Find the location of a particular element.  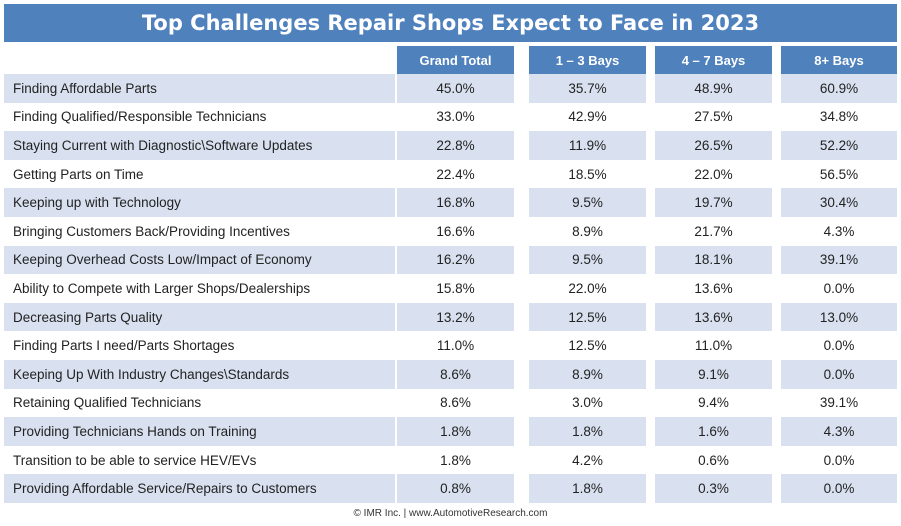

cell-grand-total: 16.2% is located at coordinates (455, 260).